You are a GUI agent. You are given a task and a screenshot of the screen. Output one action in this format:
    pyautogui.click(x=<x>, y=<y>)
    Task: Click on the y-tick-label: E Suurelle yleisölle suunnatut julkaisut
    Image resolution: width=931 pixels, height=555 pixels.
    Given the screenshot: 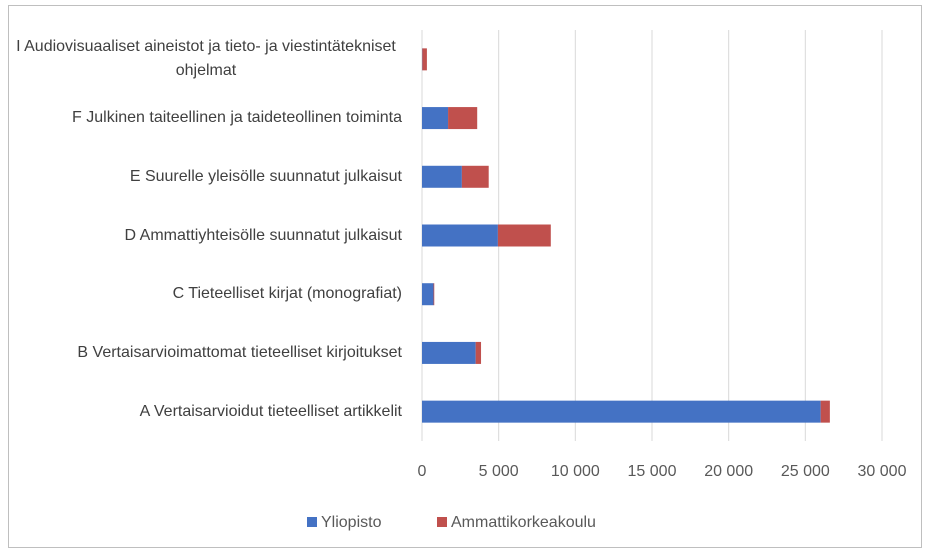 What is the action you would take?
    pyautogui.click(x=265, y=176)
    